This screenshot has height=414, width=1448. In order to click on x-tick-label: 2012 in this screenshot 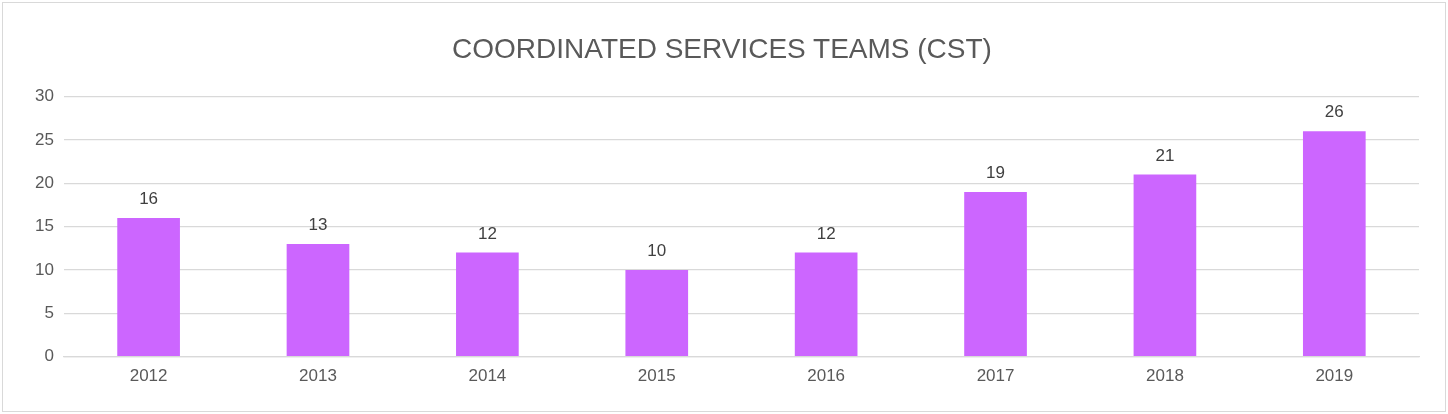, I will do `click(148, 376)`.